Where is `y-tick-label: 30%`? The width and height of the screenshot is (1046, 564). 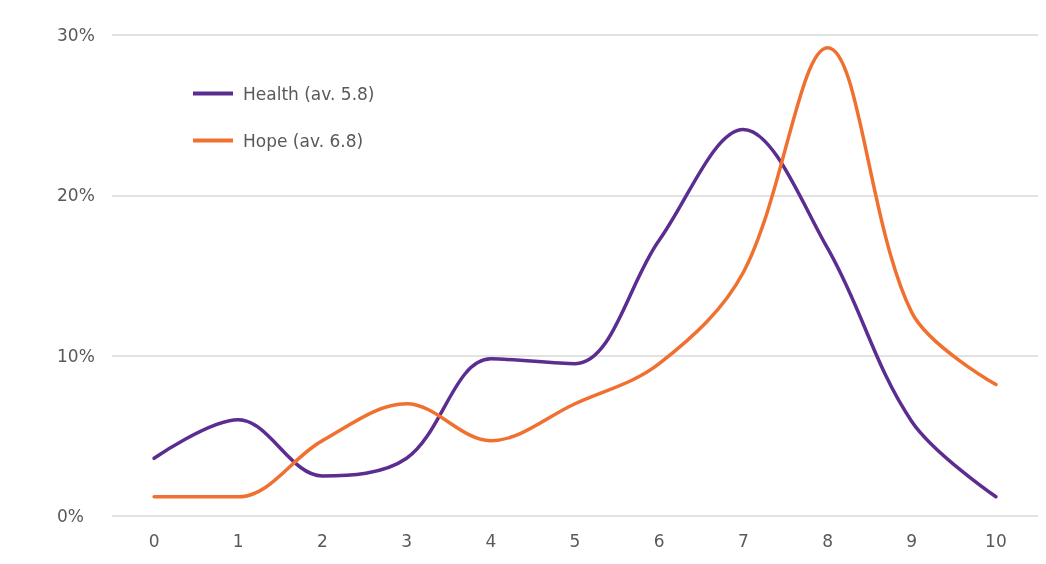
y-tick-label: 30% is located at coordinates (76, 35).